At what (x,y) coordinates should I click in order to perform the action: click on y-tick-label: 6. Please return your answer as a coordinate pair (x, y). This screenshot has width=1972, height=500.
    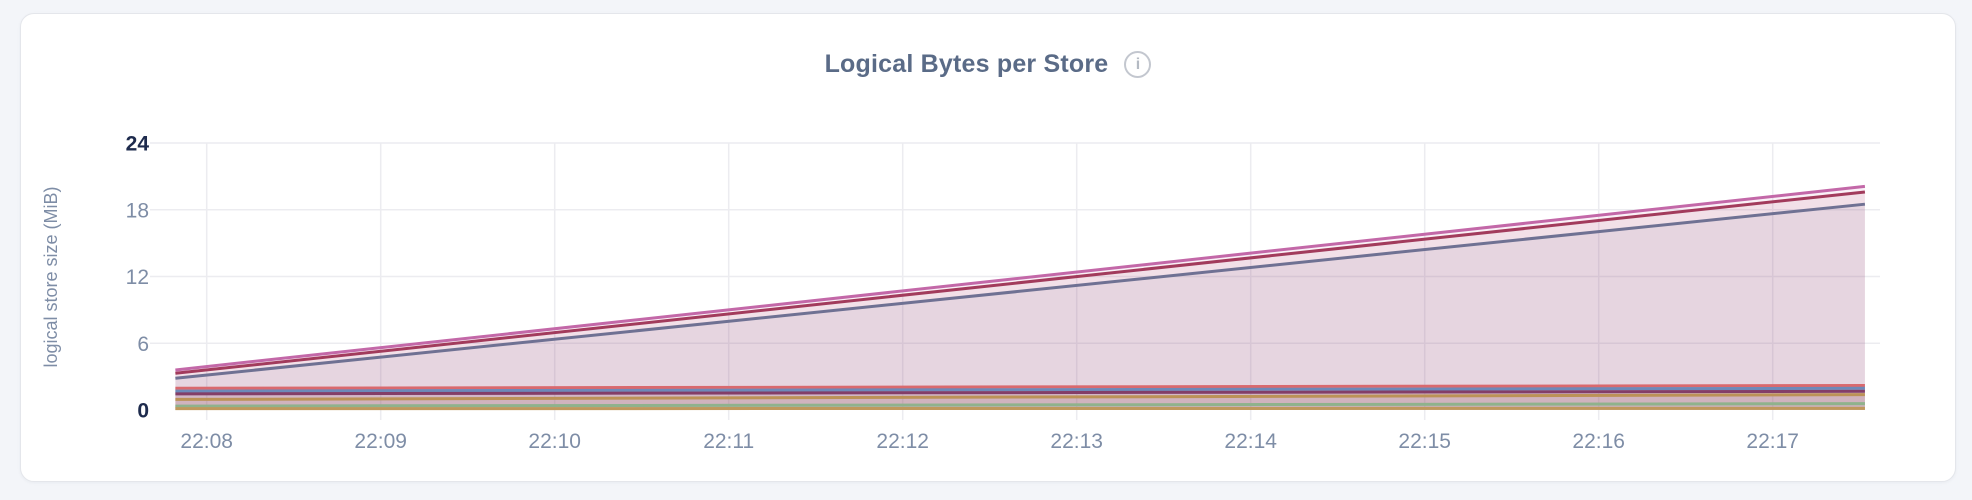
    Looking at the image, I should click on (143, 344).